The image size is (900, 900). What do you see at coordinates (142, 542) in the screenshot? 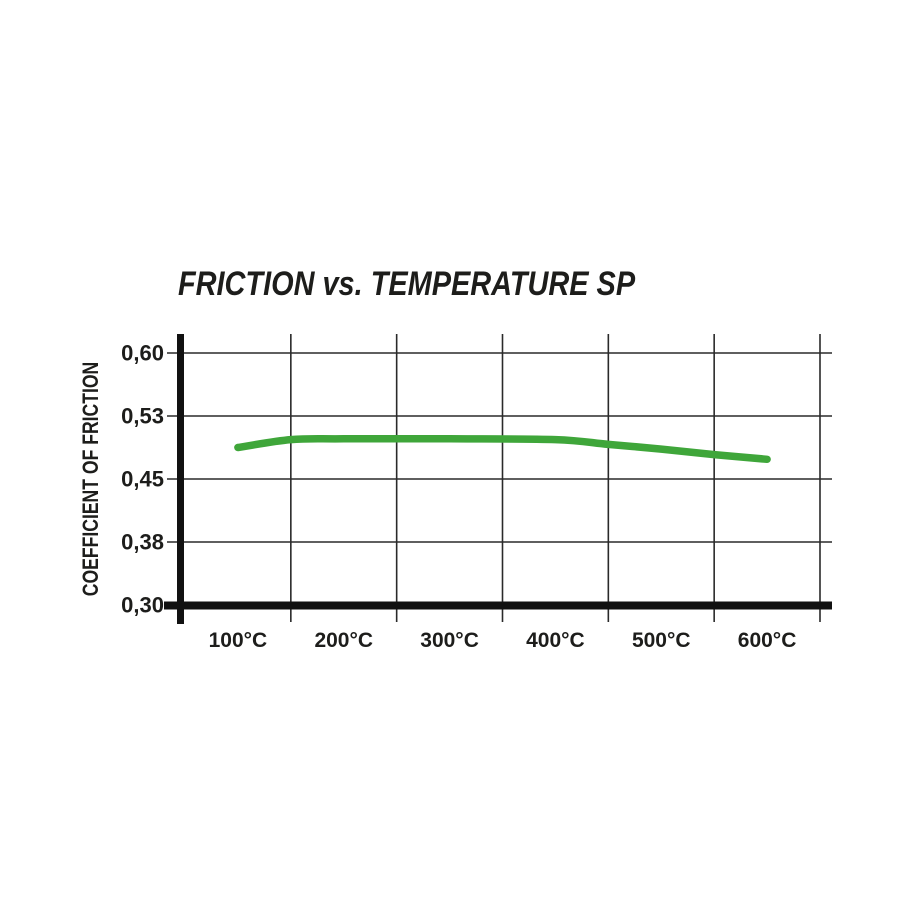
I see `y-tick-label: 0,38` at bounding box center [142, 542].